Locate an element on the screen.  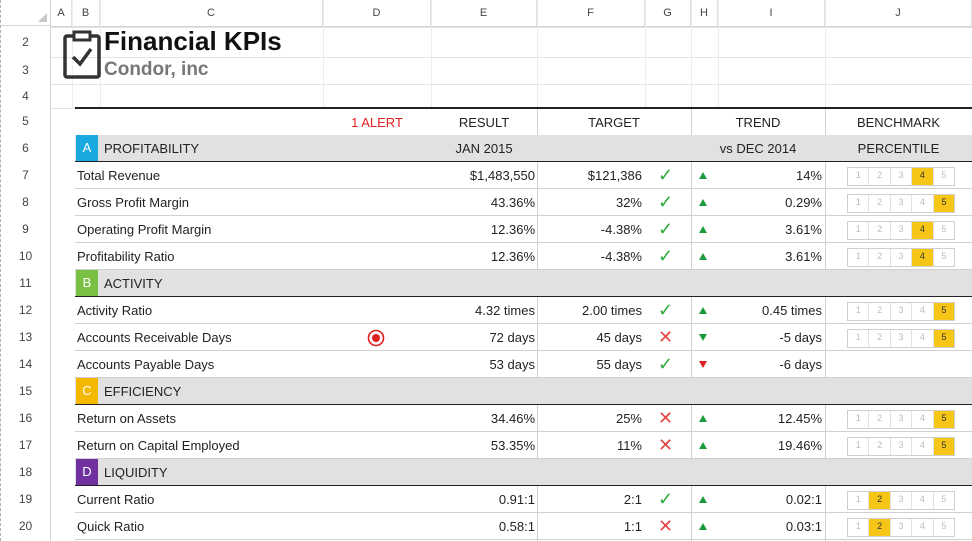
kpi-target: 2:1 is located at coordinates (632, 499).